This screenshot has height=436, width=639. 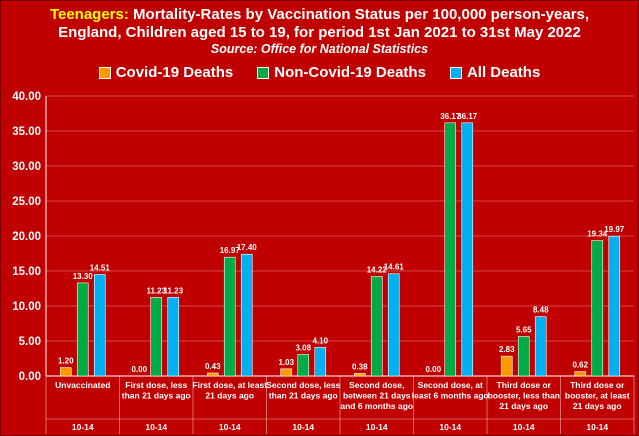 What do you see at coordinates (614, 229) in the screenshot?
I see `data-label: 19.97` at bounding box center [614, 229].